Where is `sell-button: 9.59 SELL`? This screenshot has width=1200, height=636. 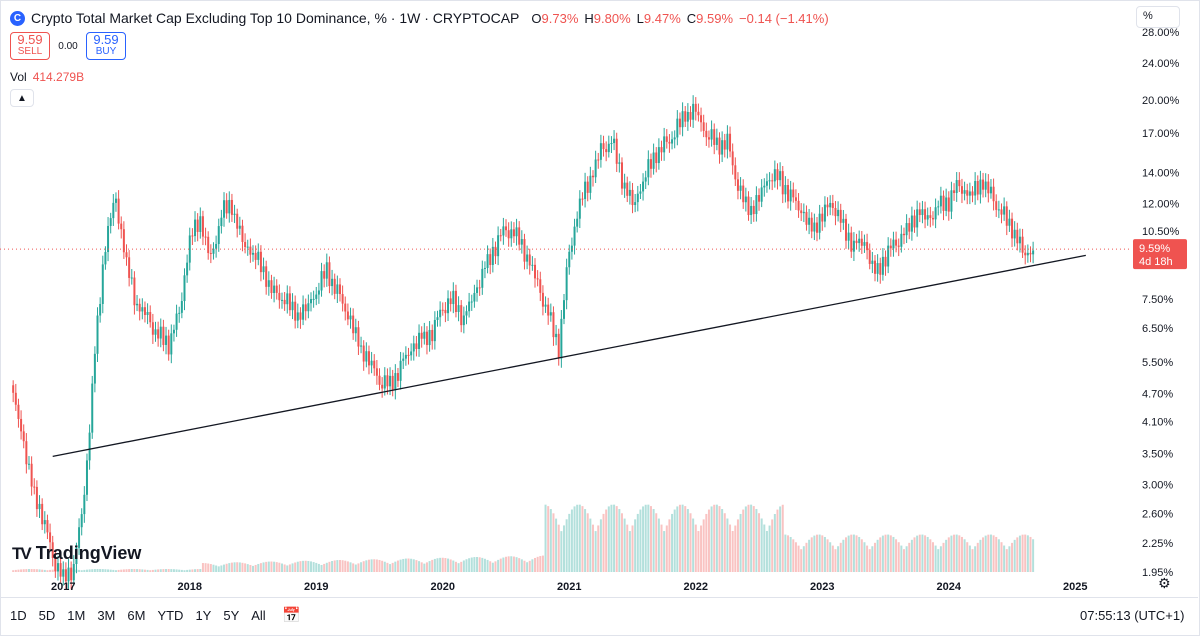 sell-button: 9.59 SELL is located at coordinates (30, 46).